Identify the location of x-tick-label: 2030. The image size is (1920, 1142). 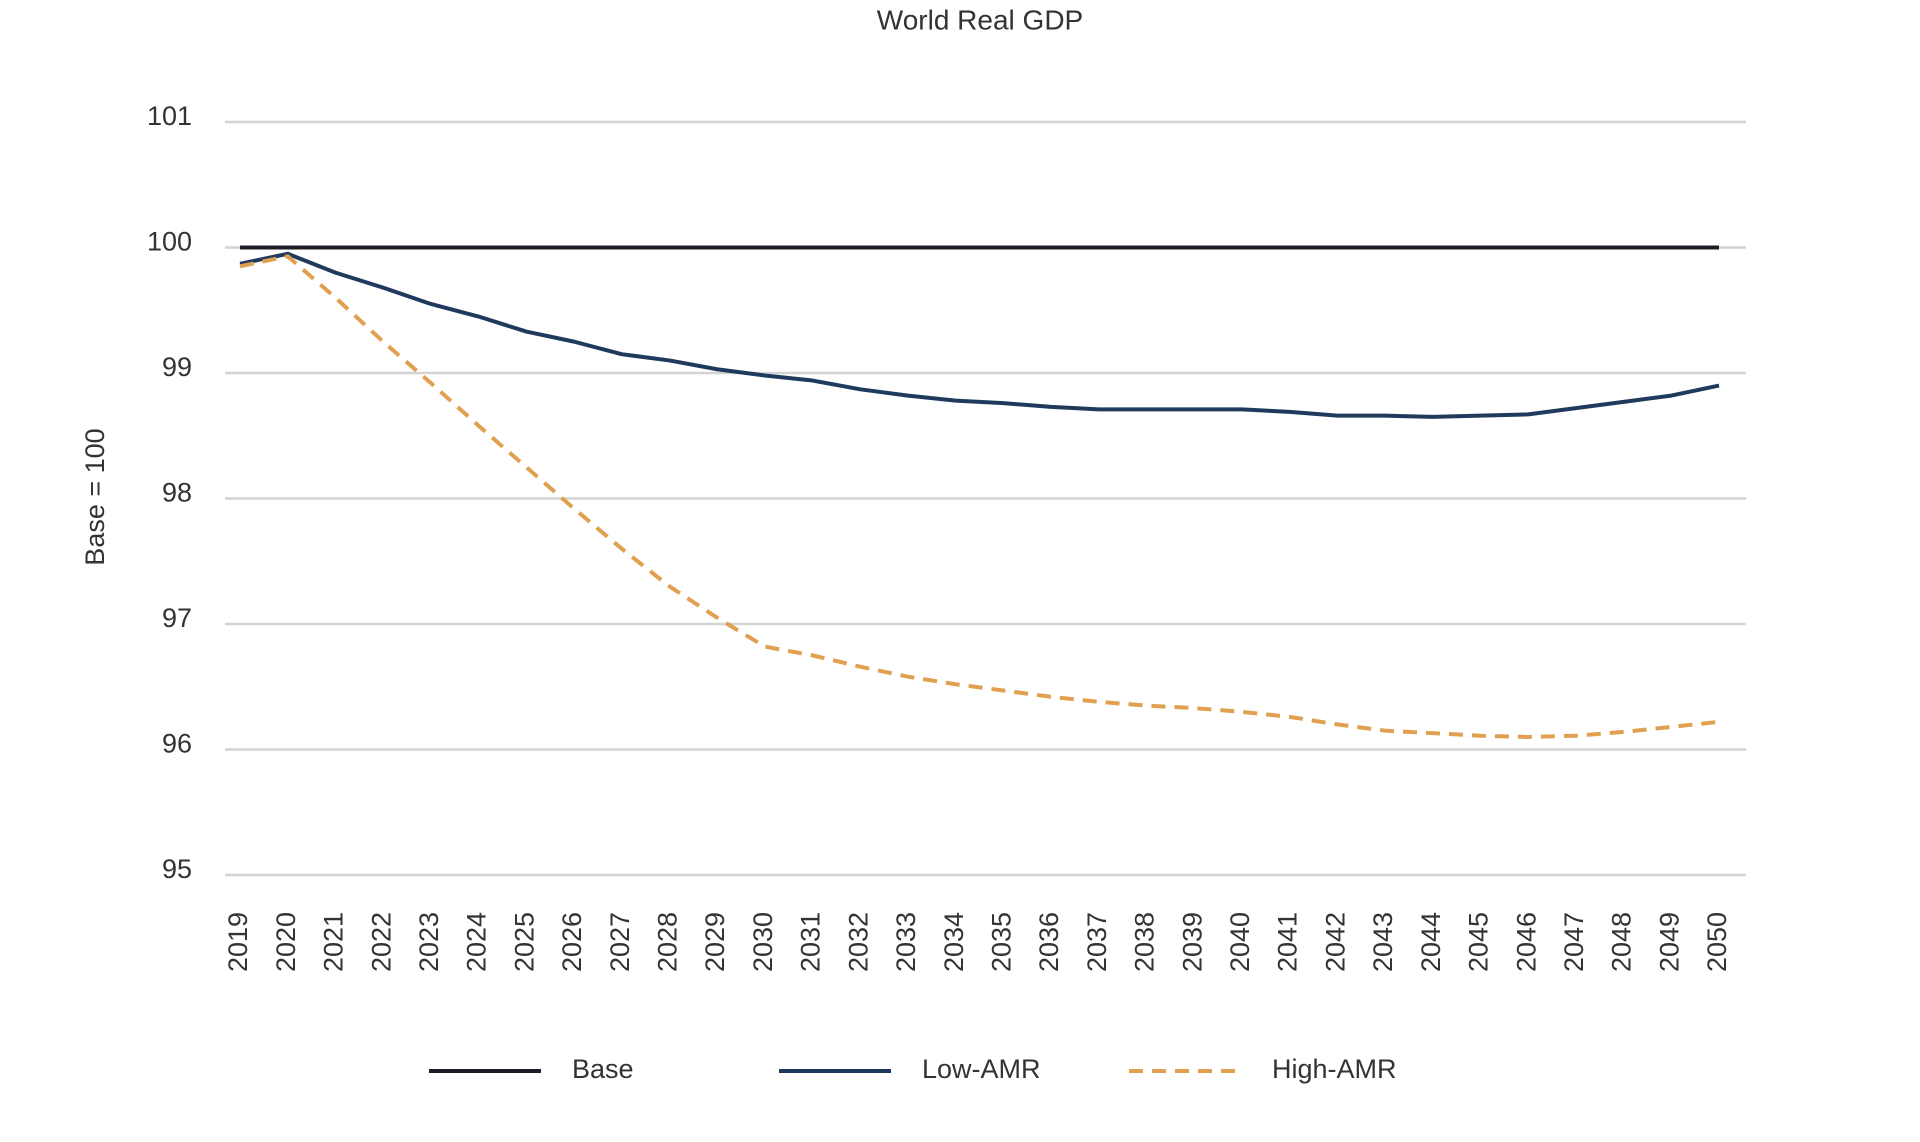
(763, 942).